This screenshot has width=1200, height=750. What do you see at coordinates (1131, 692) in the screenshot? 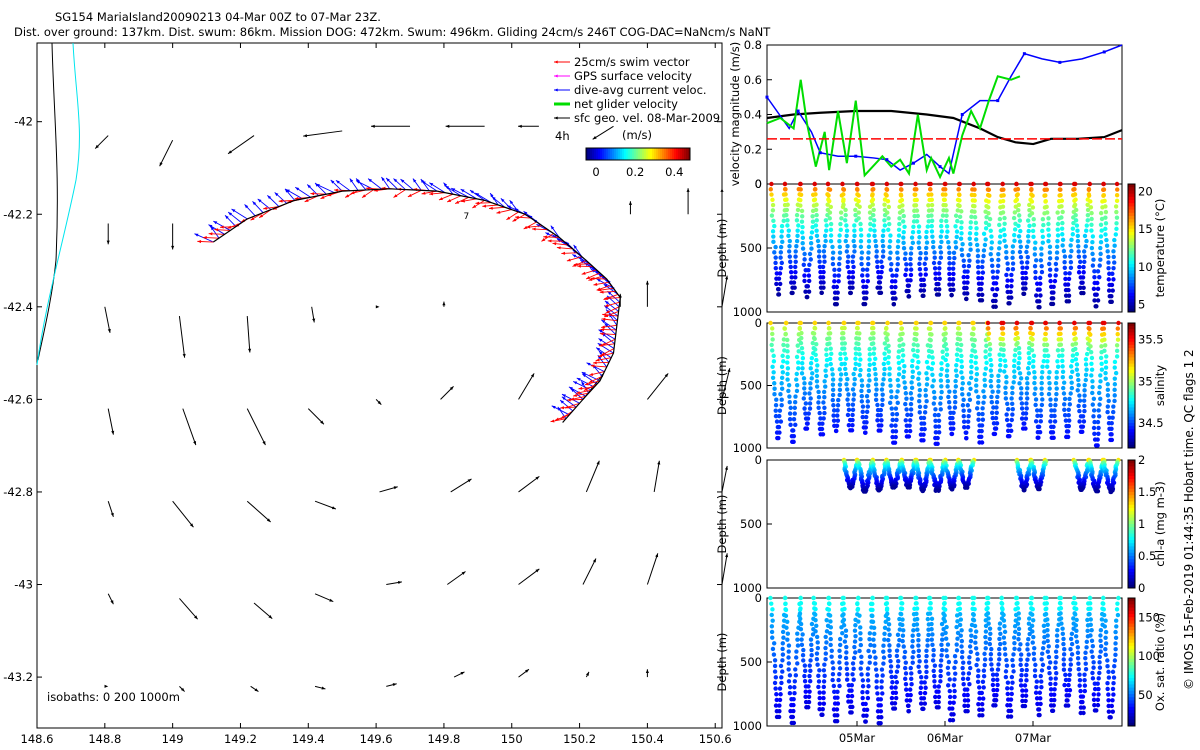
I see `oxygen-colorbar-swatch` at bounding box center [1131, 692].